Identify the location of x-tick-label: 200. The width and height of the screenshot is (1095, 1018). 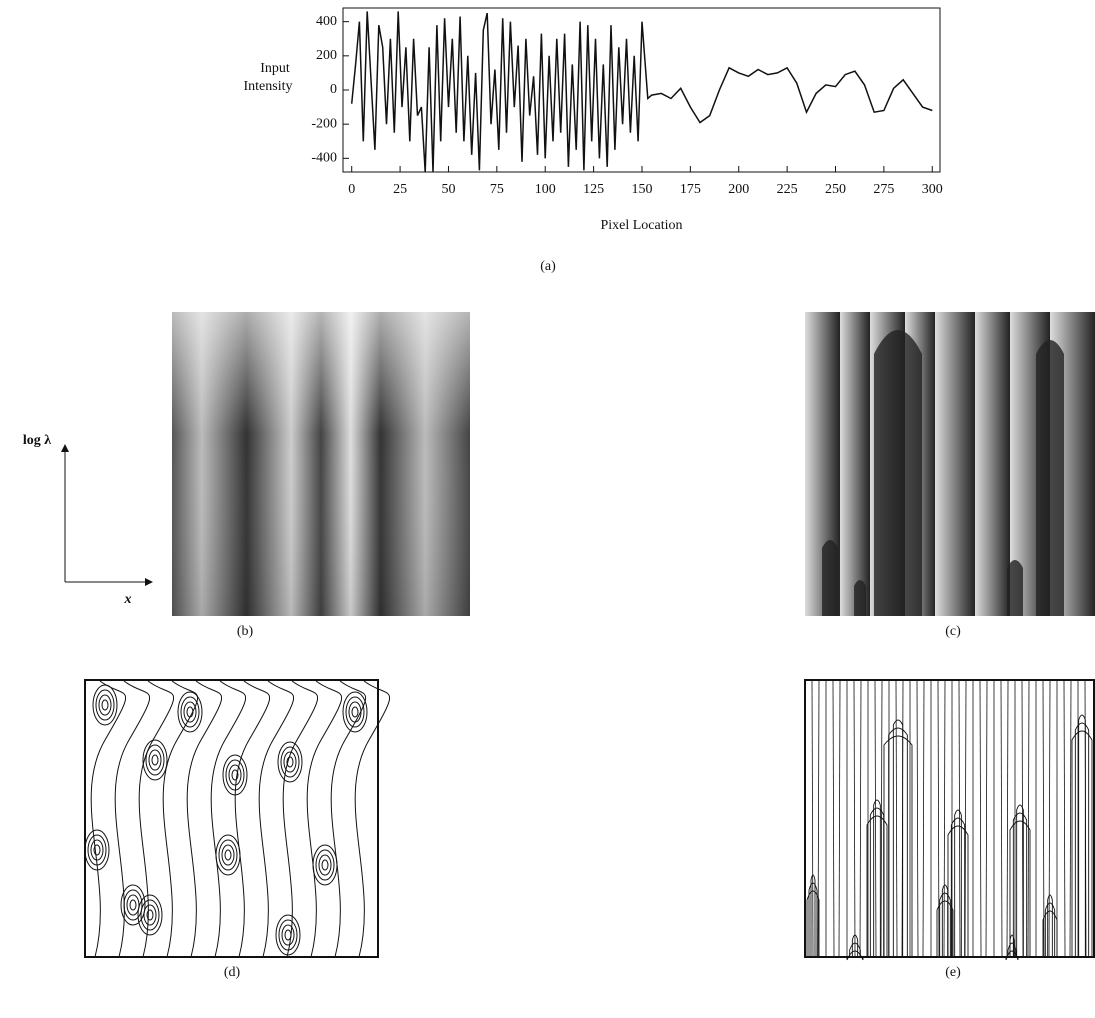
(738, 189).